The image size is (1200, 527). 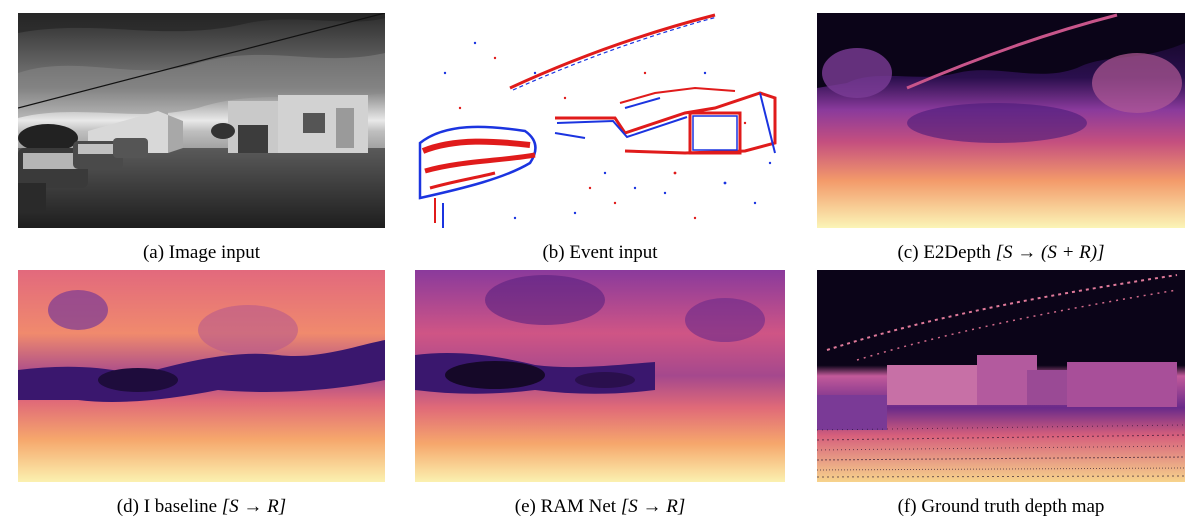 I want to click on ram-net-depthmap, so click(x=600, y=376).